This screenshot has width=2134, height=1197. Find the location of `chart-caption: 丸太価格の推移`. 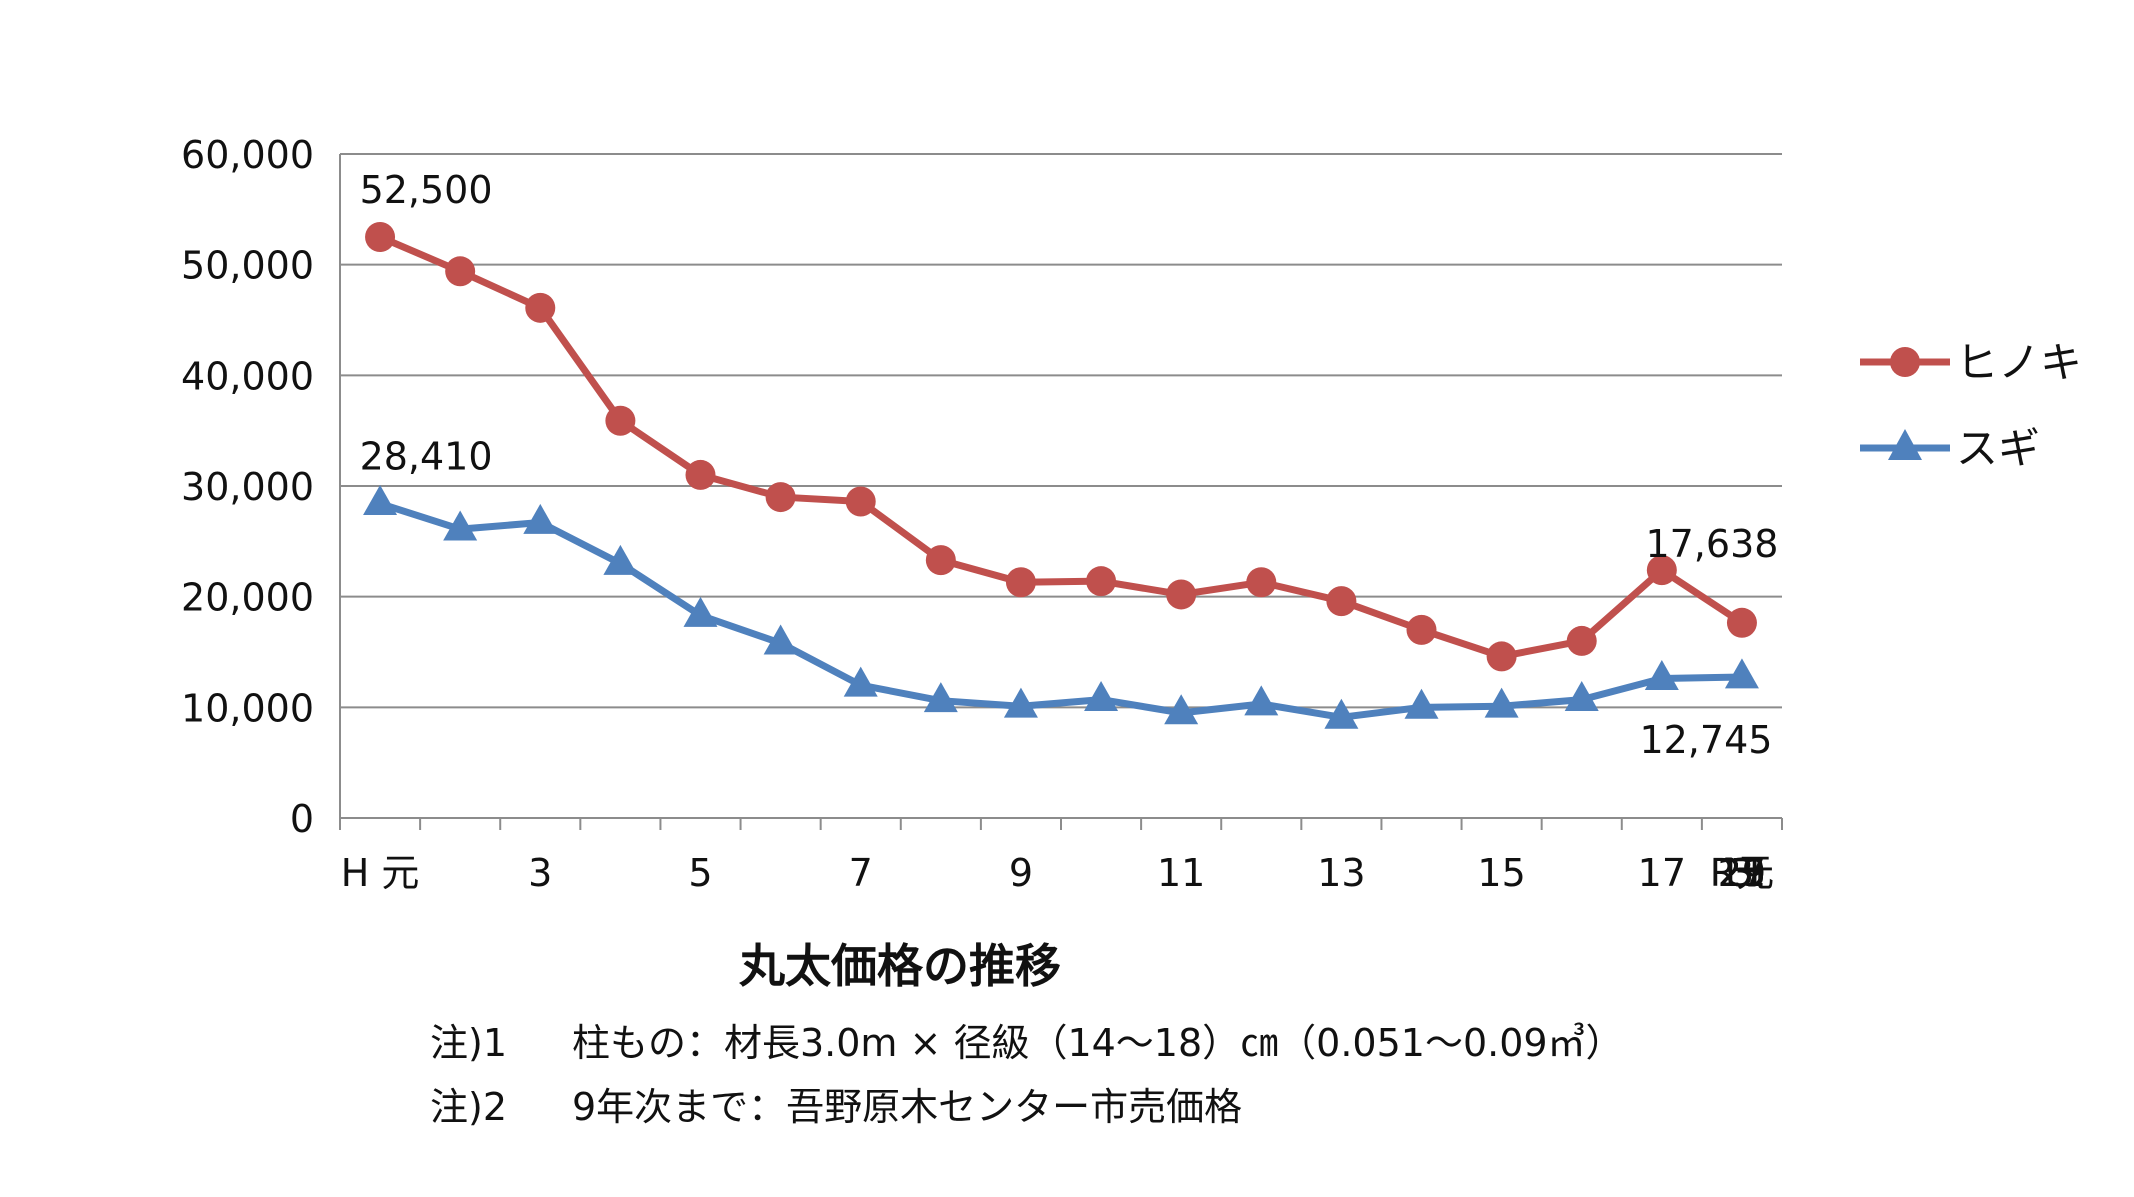

chart-caption: 丸太価格の推移 is located at coordinates (900, 966).